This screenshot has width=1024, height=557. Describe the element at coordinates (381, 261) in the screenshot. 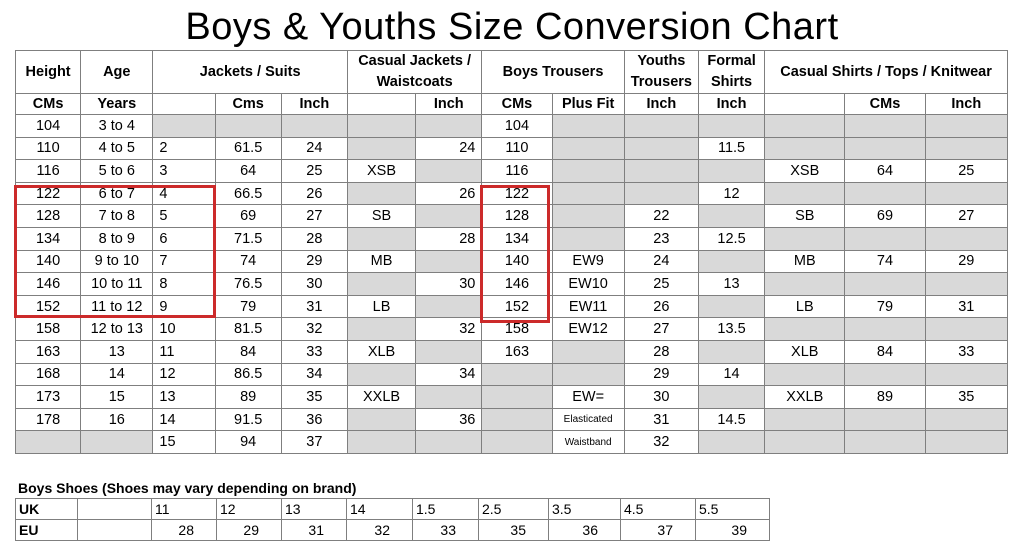

I see `table-cell: MB` at that location.